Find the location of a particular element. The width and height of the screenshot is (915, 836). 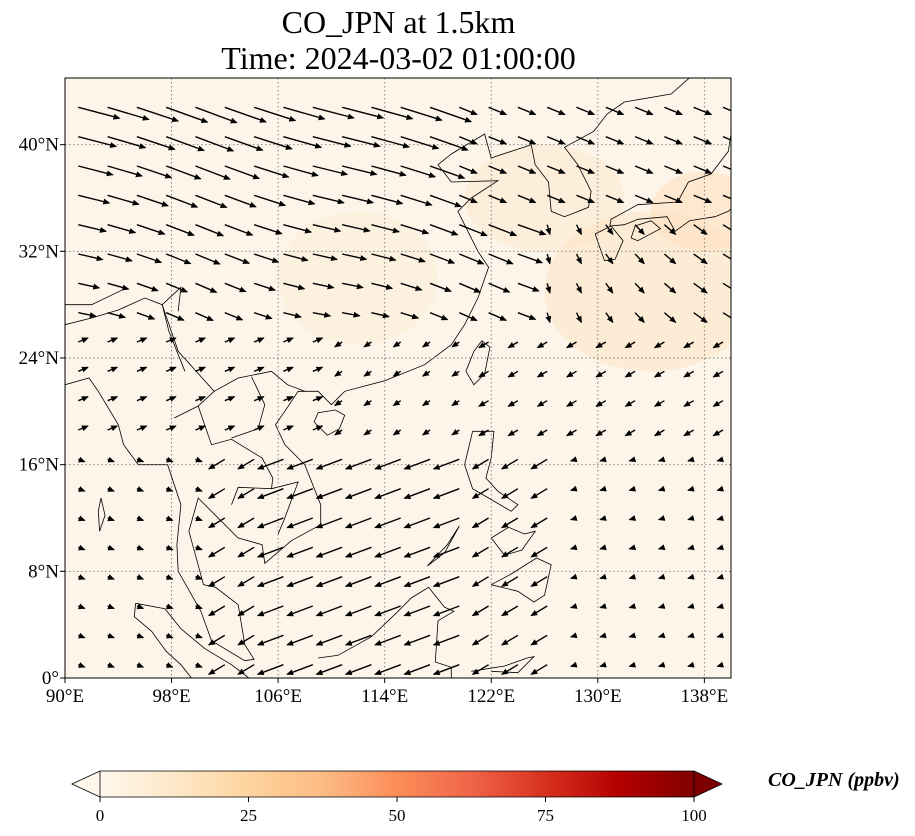

colorbar-extend-max is located at coordinates (708, 784).